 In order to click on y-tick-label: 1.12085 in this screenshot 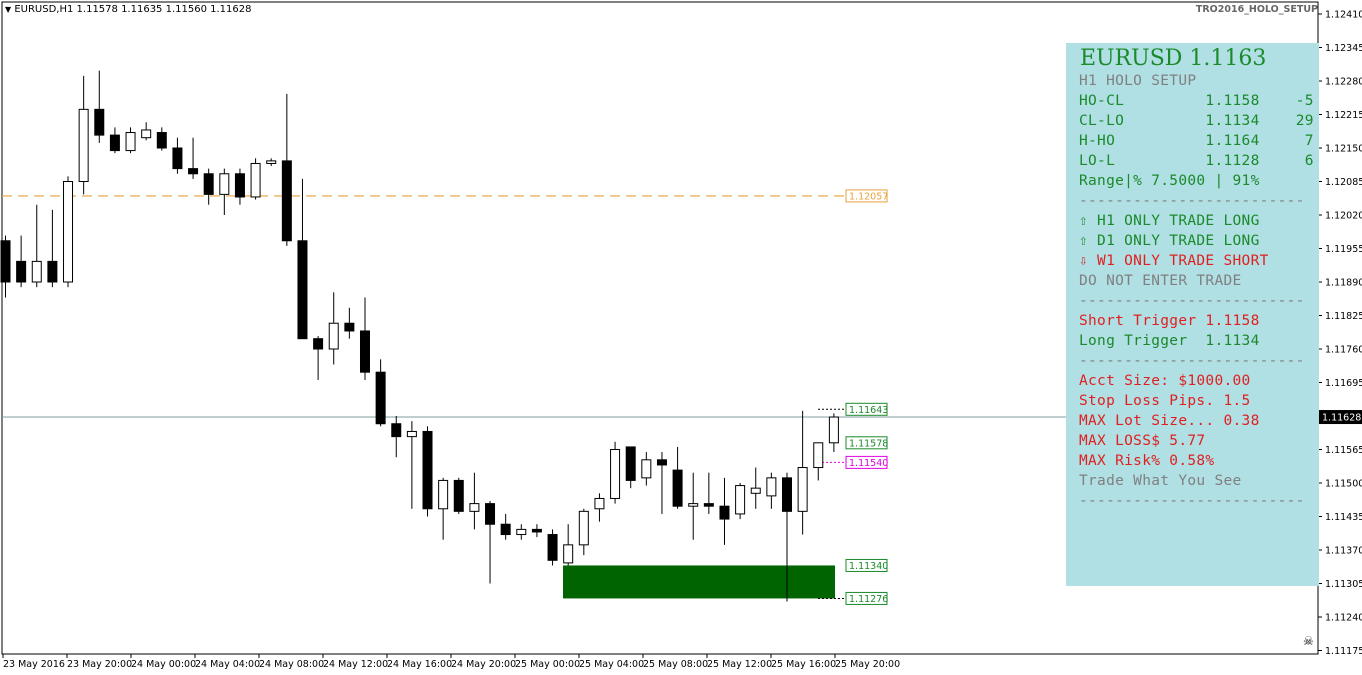, I will do `click(1343, 182)`.